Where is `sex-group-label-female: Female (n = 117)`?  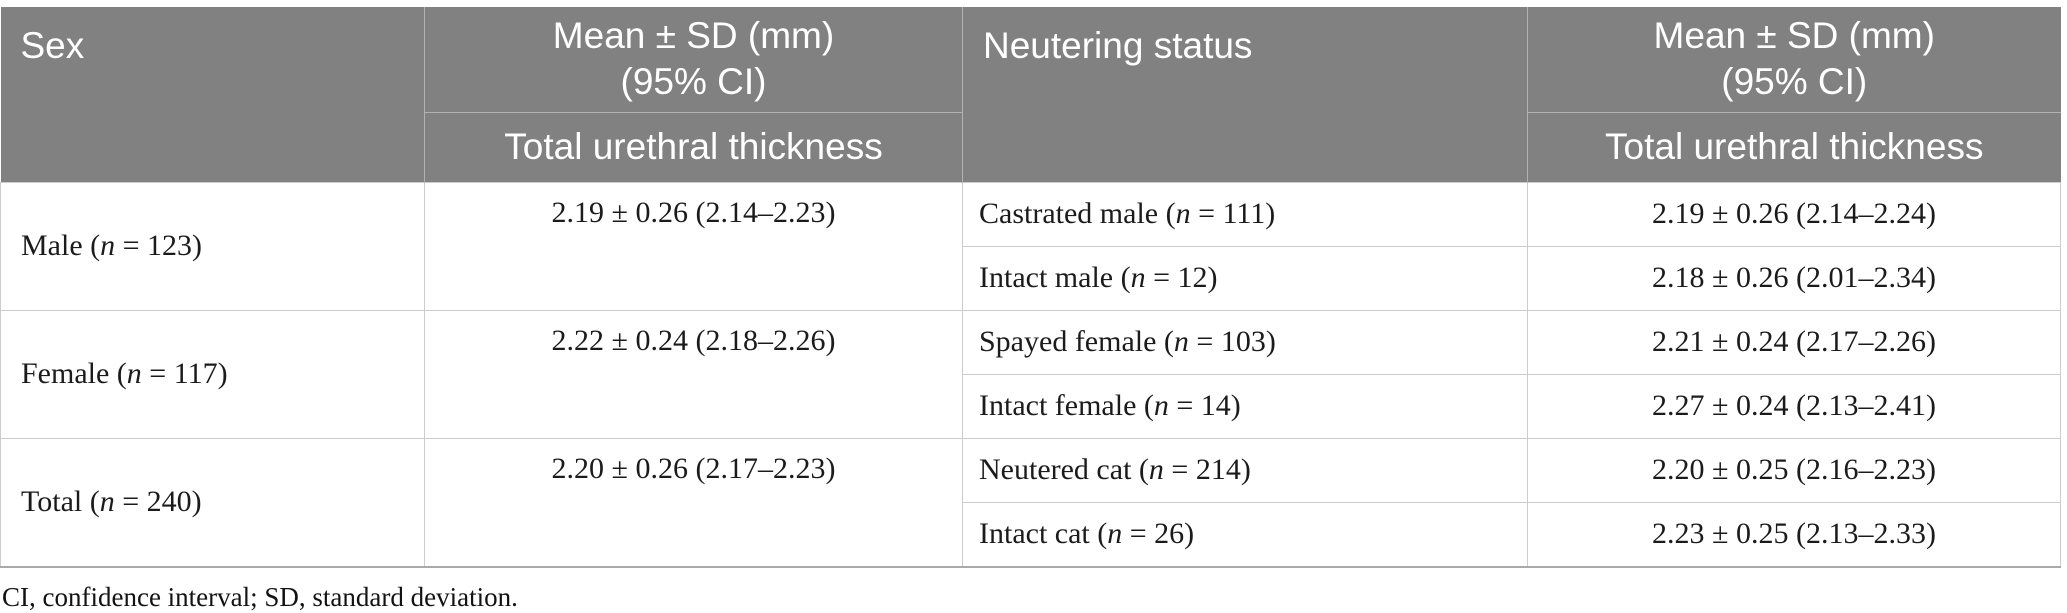 sex-group-label-female: Female (n = 117) is located at coordinates (212, 374).